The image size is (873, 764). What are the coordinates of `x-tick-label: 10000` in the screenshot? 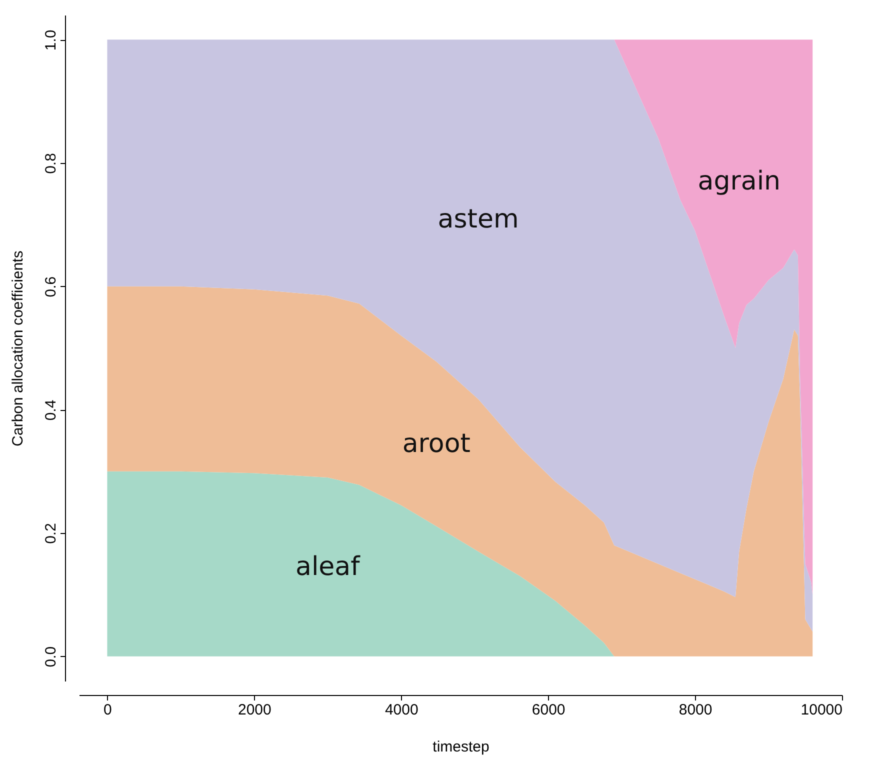 It's located at (821, 710).